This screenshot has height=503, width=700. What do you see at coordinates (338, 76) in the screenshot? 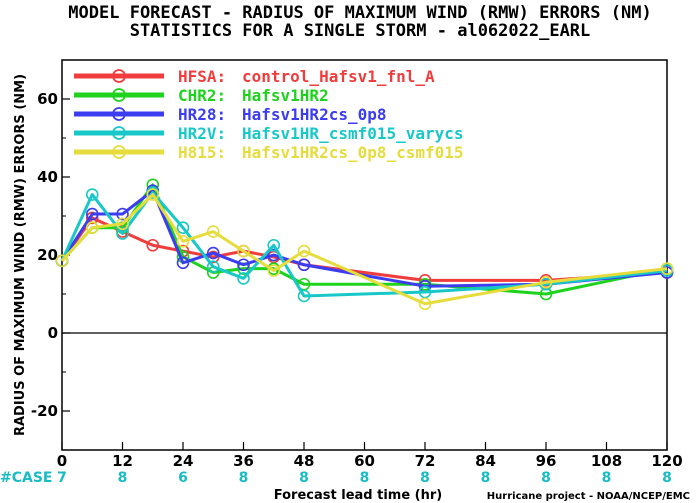
I see `legend-series-name: control_Hafsv1_fnl_A` at bounding box center [338, 76].